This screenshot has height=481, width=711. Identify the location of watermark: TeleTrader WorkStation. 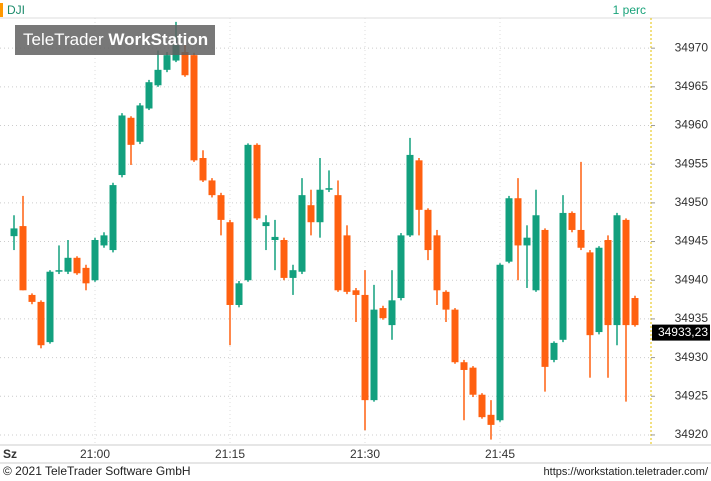
(115, 40).